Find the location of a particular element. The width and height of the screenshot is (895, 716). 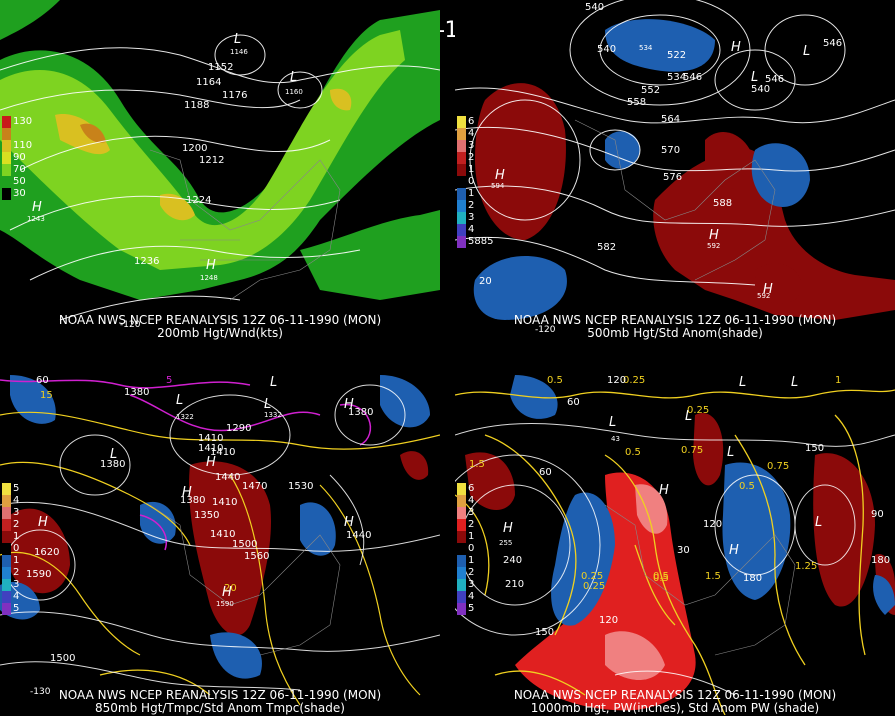

temp-label: 20 is located at coordinates (230, 588).